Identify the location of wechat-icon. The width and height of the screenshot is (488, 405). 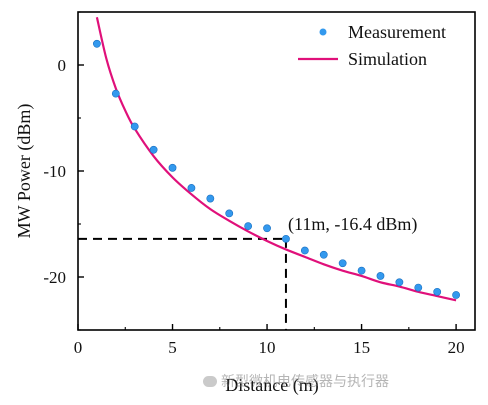
(210, 381).